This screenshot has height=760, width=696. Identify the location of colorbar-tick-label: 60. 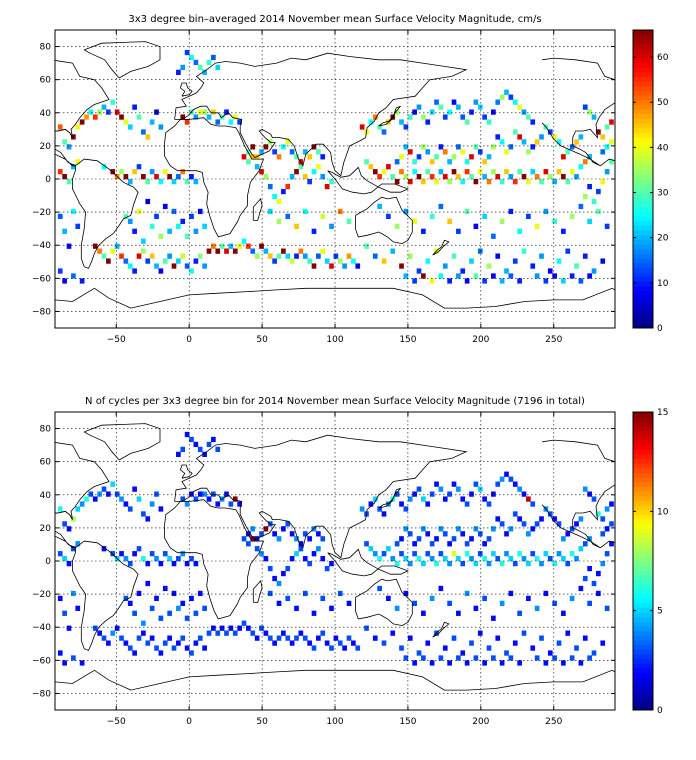
(663, 58).